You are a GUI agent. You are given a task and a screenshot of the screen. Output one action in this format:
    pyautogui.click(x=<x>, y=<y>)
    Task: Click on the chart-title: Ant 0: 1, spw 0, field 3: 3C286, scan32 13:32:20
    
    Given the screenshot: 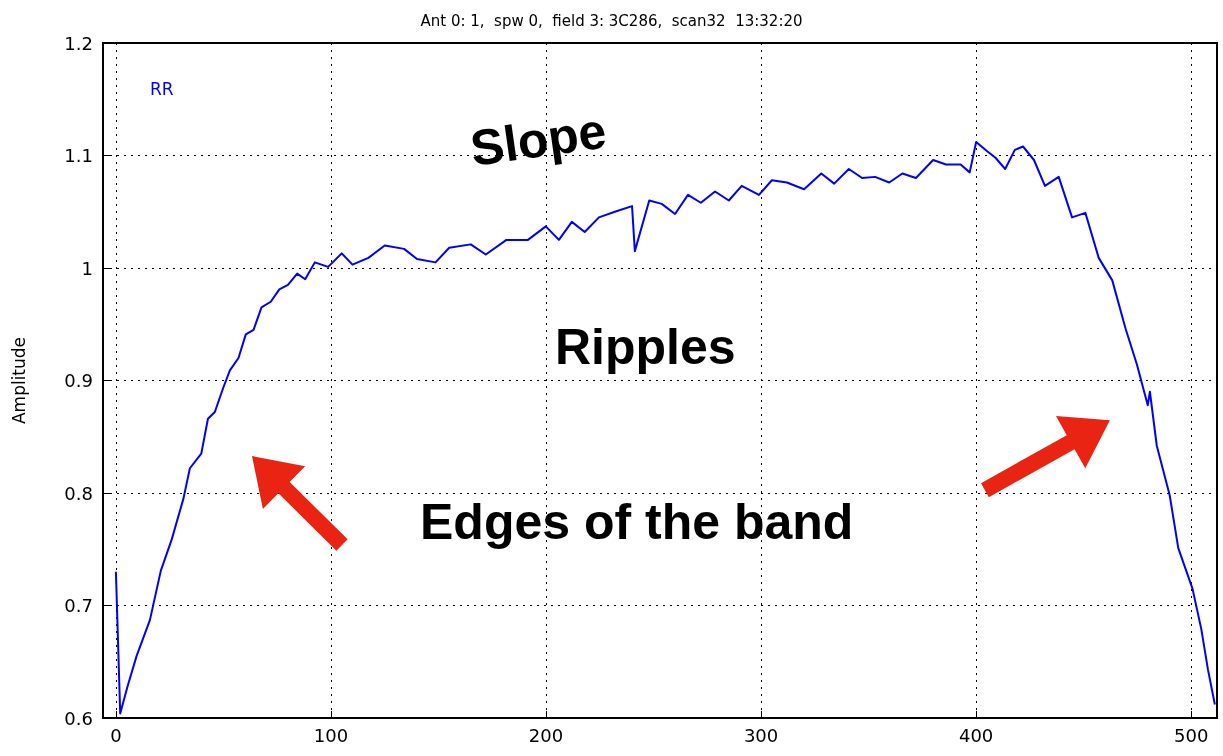 What is the action you would take?
    pyautogui.click(x=611, y=20)
    